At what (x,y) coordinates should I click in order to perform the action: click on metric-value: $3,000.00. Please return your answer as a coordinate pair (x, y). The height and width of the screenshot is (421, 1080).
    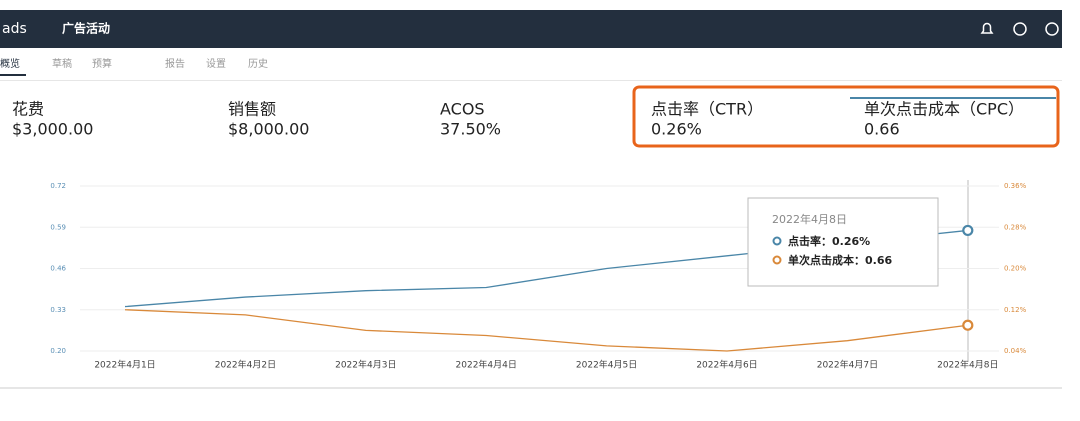
    Looking at the image, I should click on (52, 129).